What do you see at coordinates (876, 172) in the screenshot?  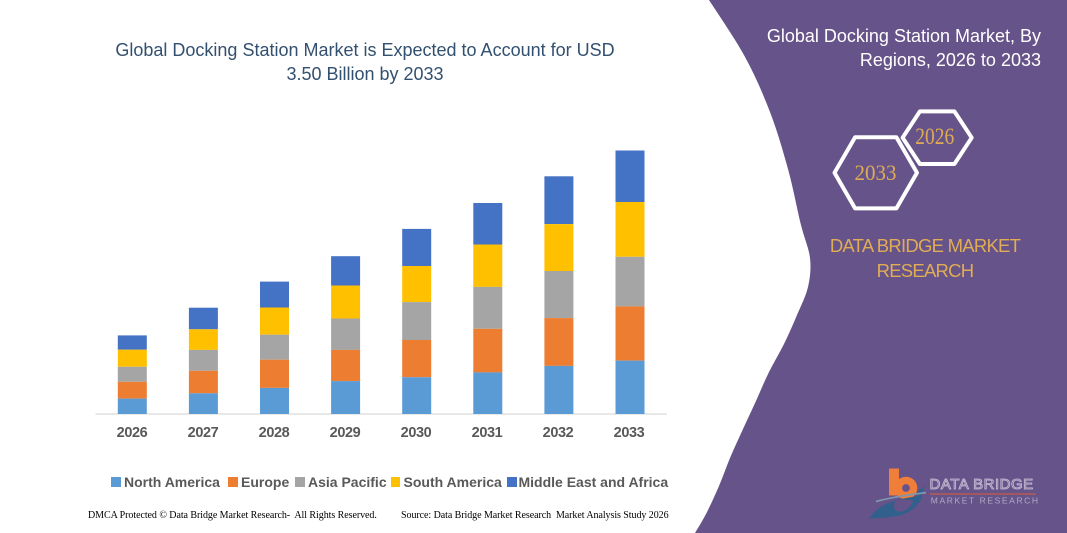 I see `svg-text: 2033` at bounding box center [876, 172].